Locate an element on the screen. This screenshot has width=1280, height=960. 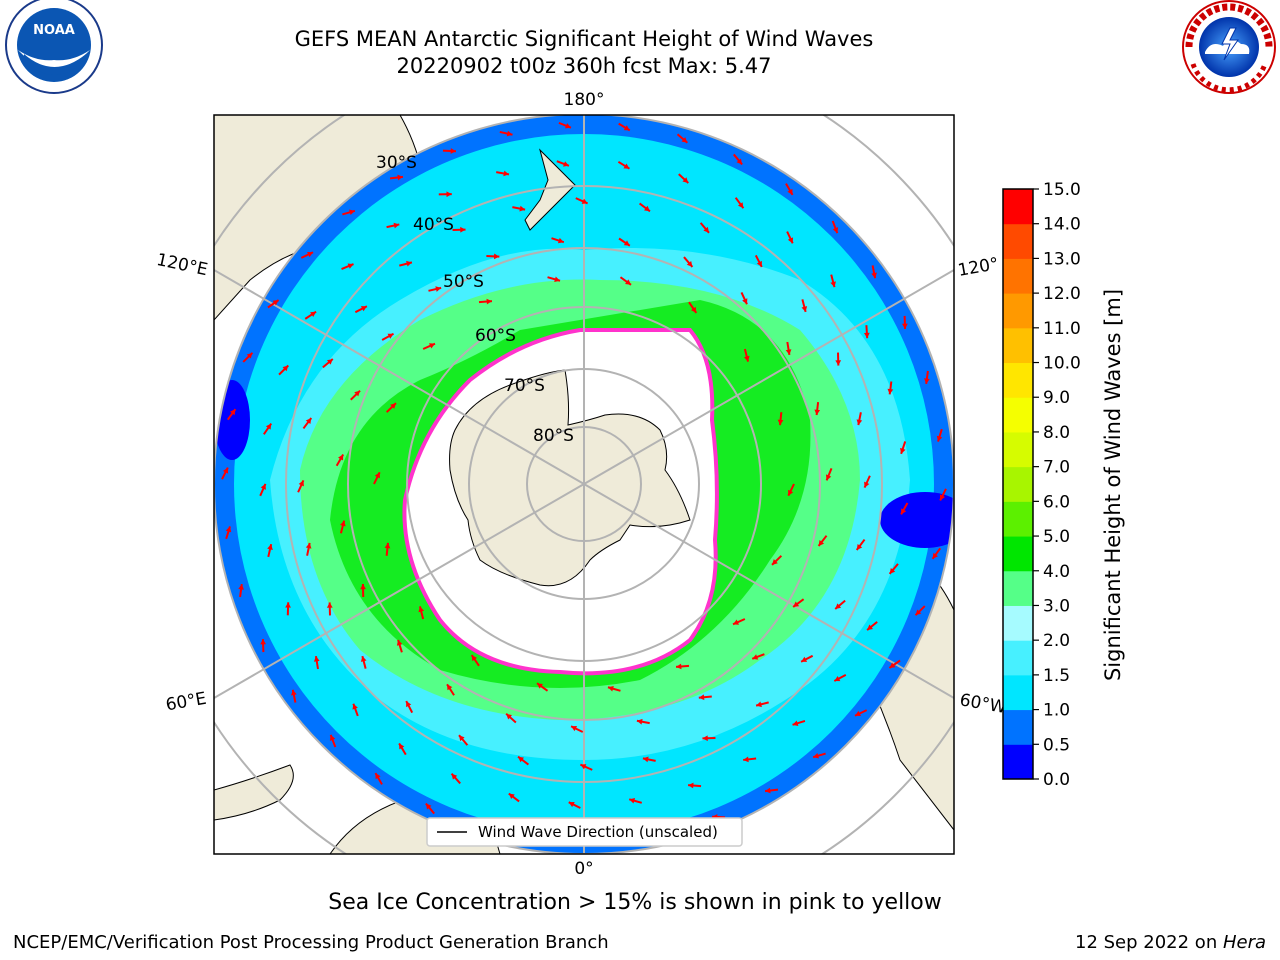
national-weather-service-logo is located at coordinates (1229, 47).